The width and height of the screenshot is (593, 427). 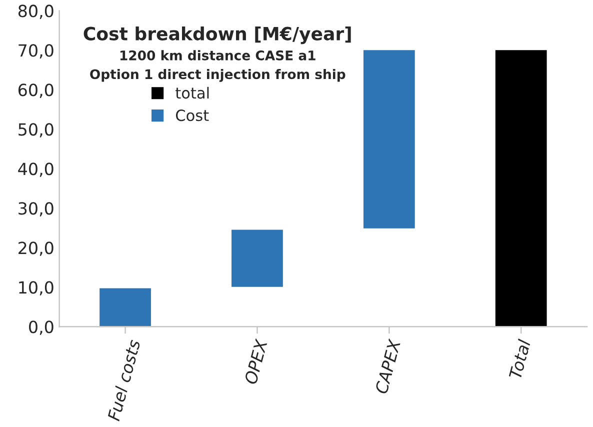 What do you see at coordinates (36, 11) in the screenshot?
I see `y-tick-label: 80,0` at bounding box center [36, 11].